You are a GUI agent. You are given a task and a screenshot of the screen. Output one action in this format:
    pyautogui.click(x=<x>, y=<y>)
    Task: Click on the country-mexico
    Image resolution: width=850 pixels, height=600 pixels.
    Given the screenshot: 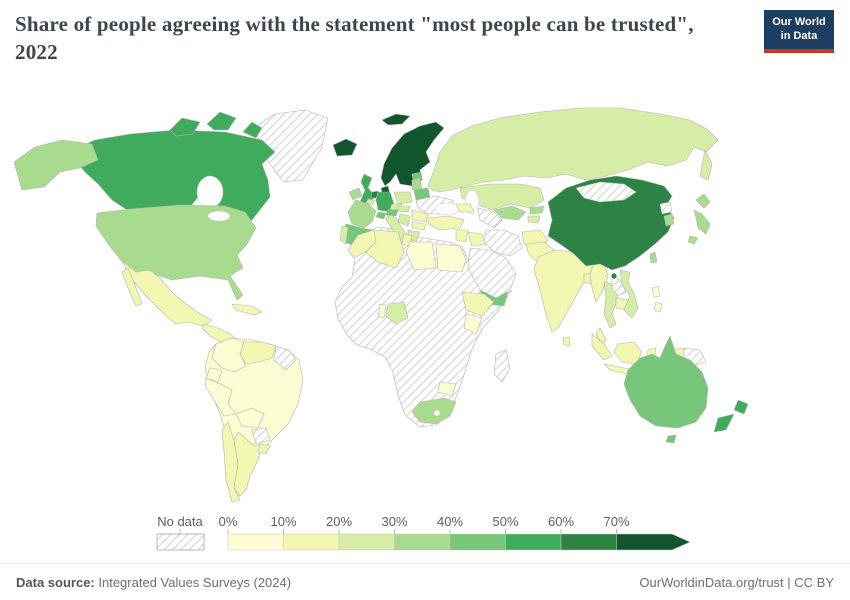 What is the action you would take?
    pyautogui.click(x=168, y=294)
    